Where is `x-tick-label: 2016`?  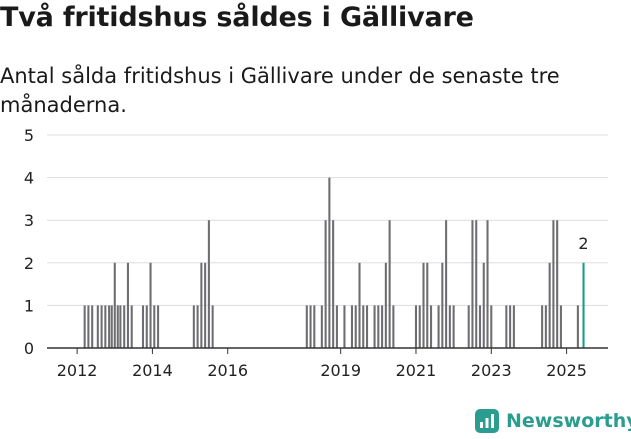 x-tick-label: 2016 is located at coordinates (227, 370).